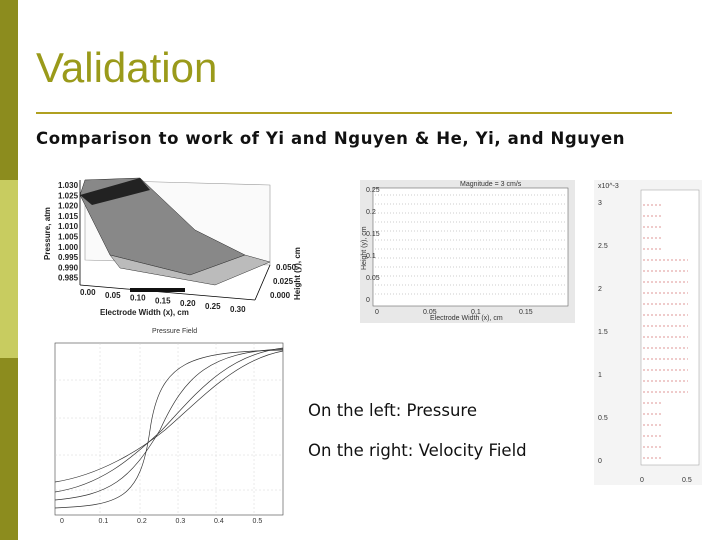 This screenshot has width=720, height=540. What do you see at coordinates (68, 237) in the screenshot?
I see `z-tick-label: 1.005` at bounding box center [68, 237].